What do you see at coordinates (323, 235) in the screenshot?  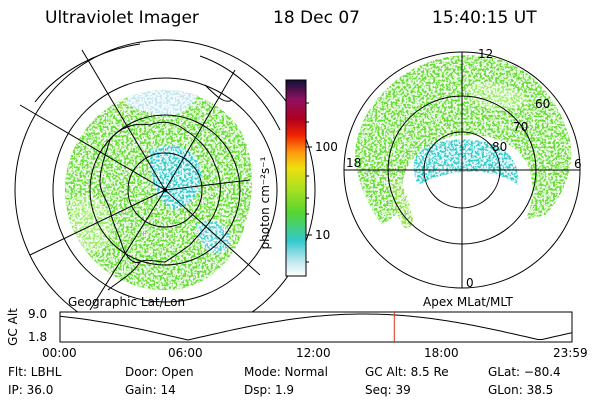 I see `colorbar-tick-10: 10` at bounding box center [323, 235].